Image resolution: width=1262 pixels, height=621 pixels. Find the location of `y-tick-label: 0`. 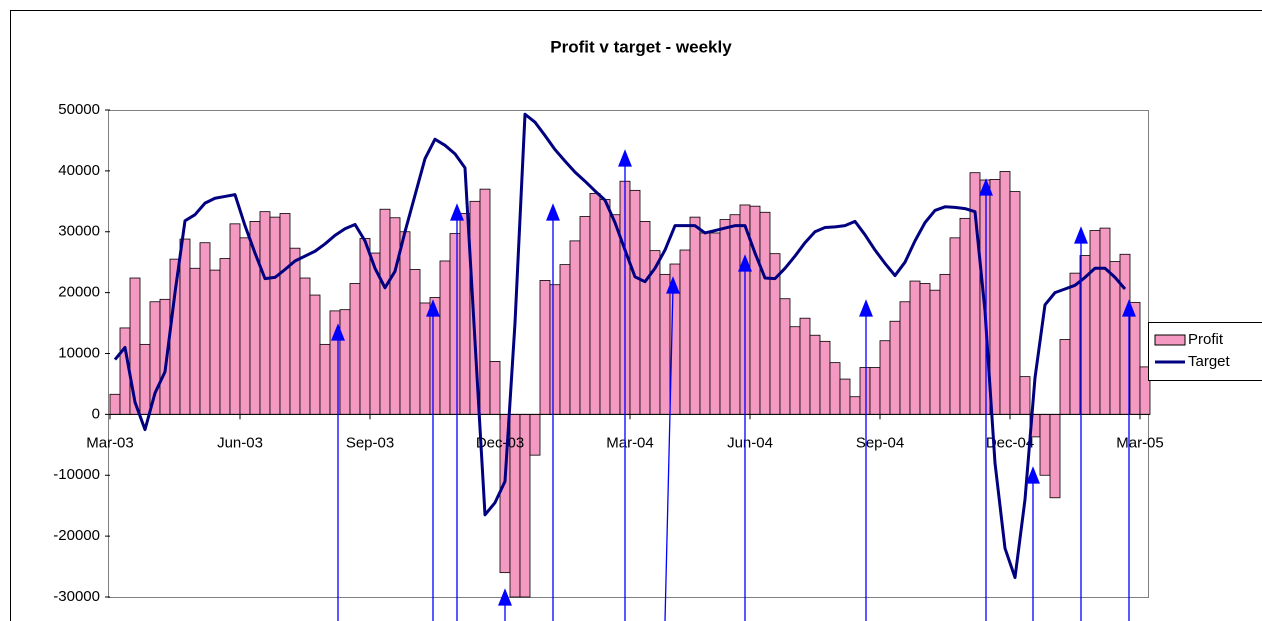

y-tick-label: 0 is located at coordinates (96, 413).